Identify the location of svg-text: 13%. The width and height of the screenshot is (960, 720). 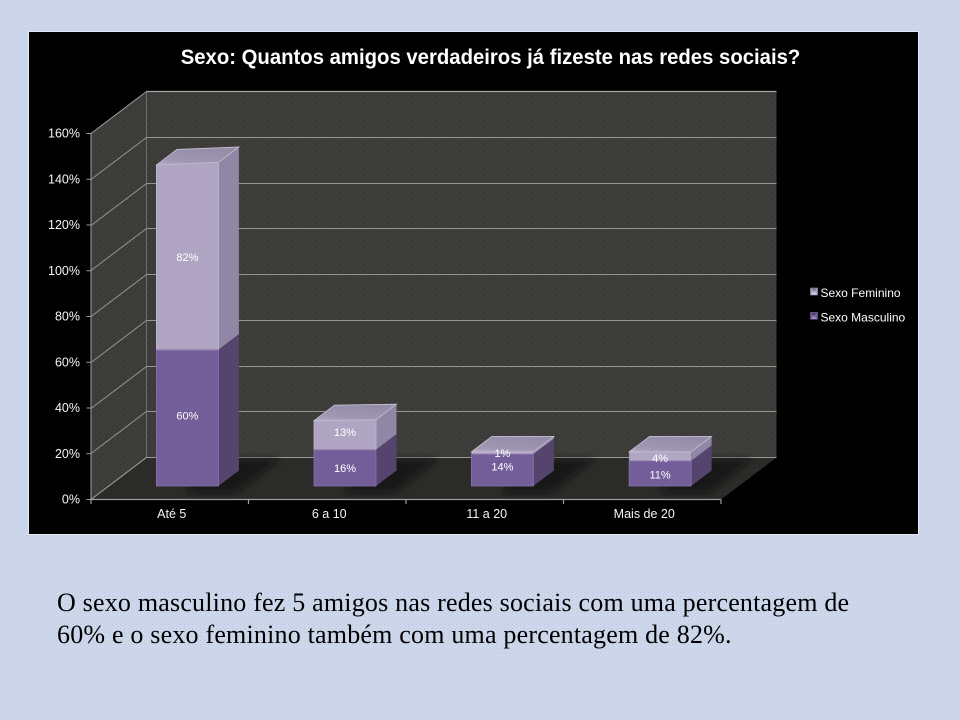
(345, 433).